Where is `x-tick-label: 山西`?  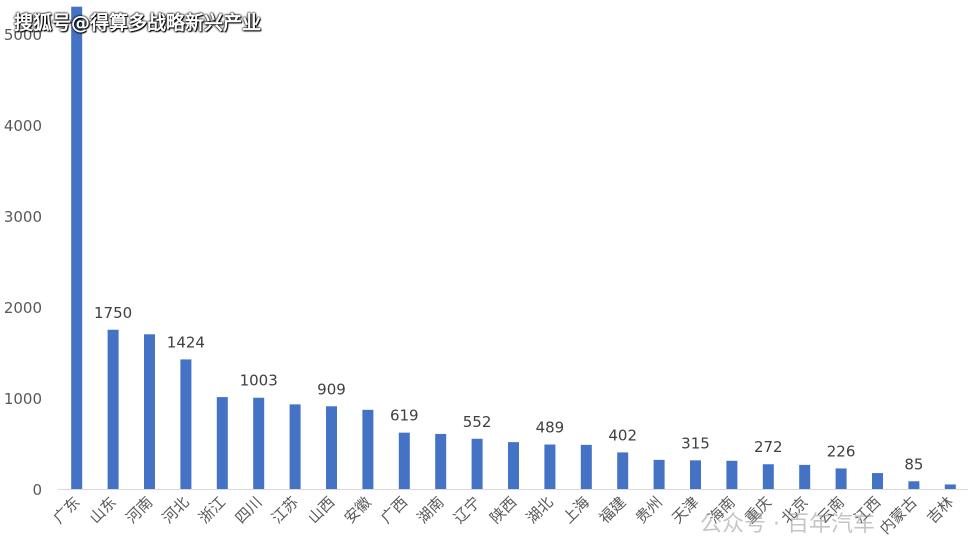
x-tick-label: 山西 is located at coordinates (321, 510).